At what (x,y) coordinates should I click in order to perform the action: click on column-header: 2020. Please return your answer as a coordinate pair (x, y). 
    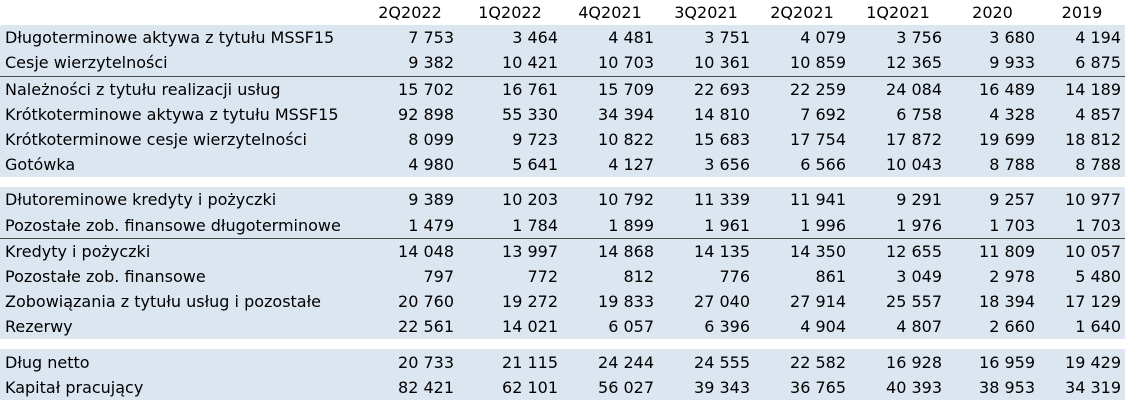
    Looking at the image, I should click on (992, 13).